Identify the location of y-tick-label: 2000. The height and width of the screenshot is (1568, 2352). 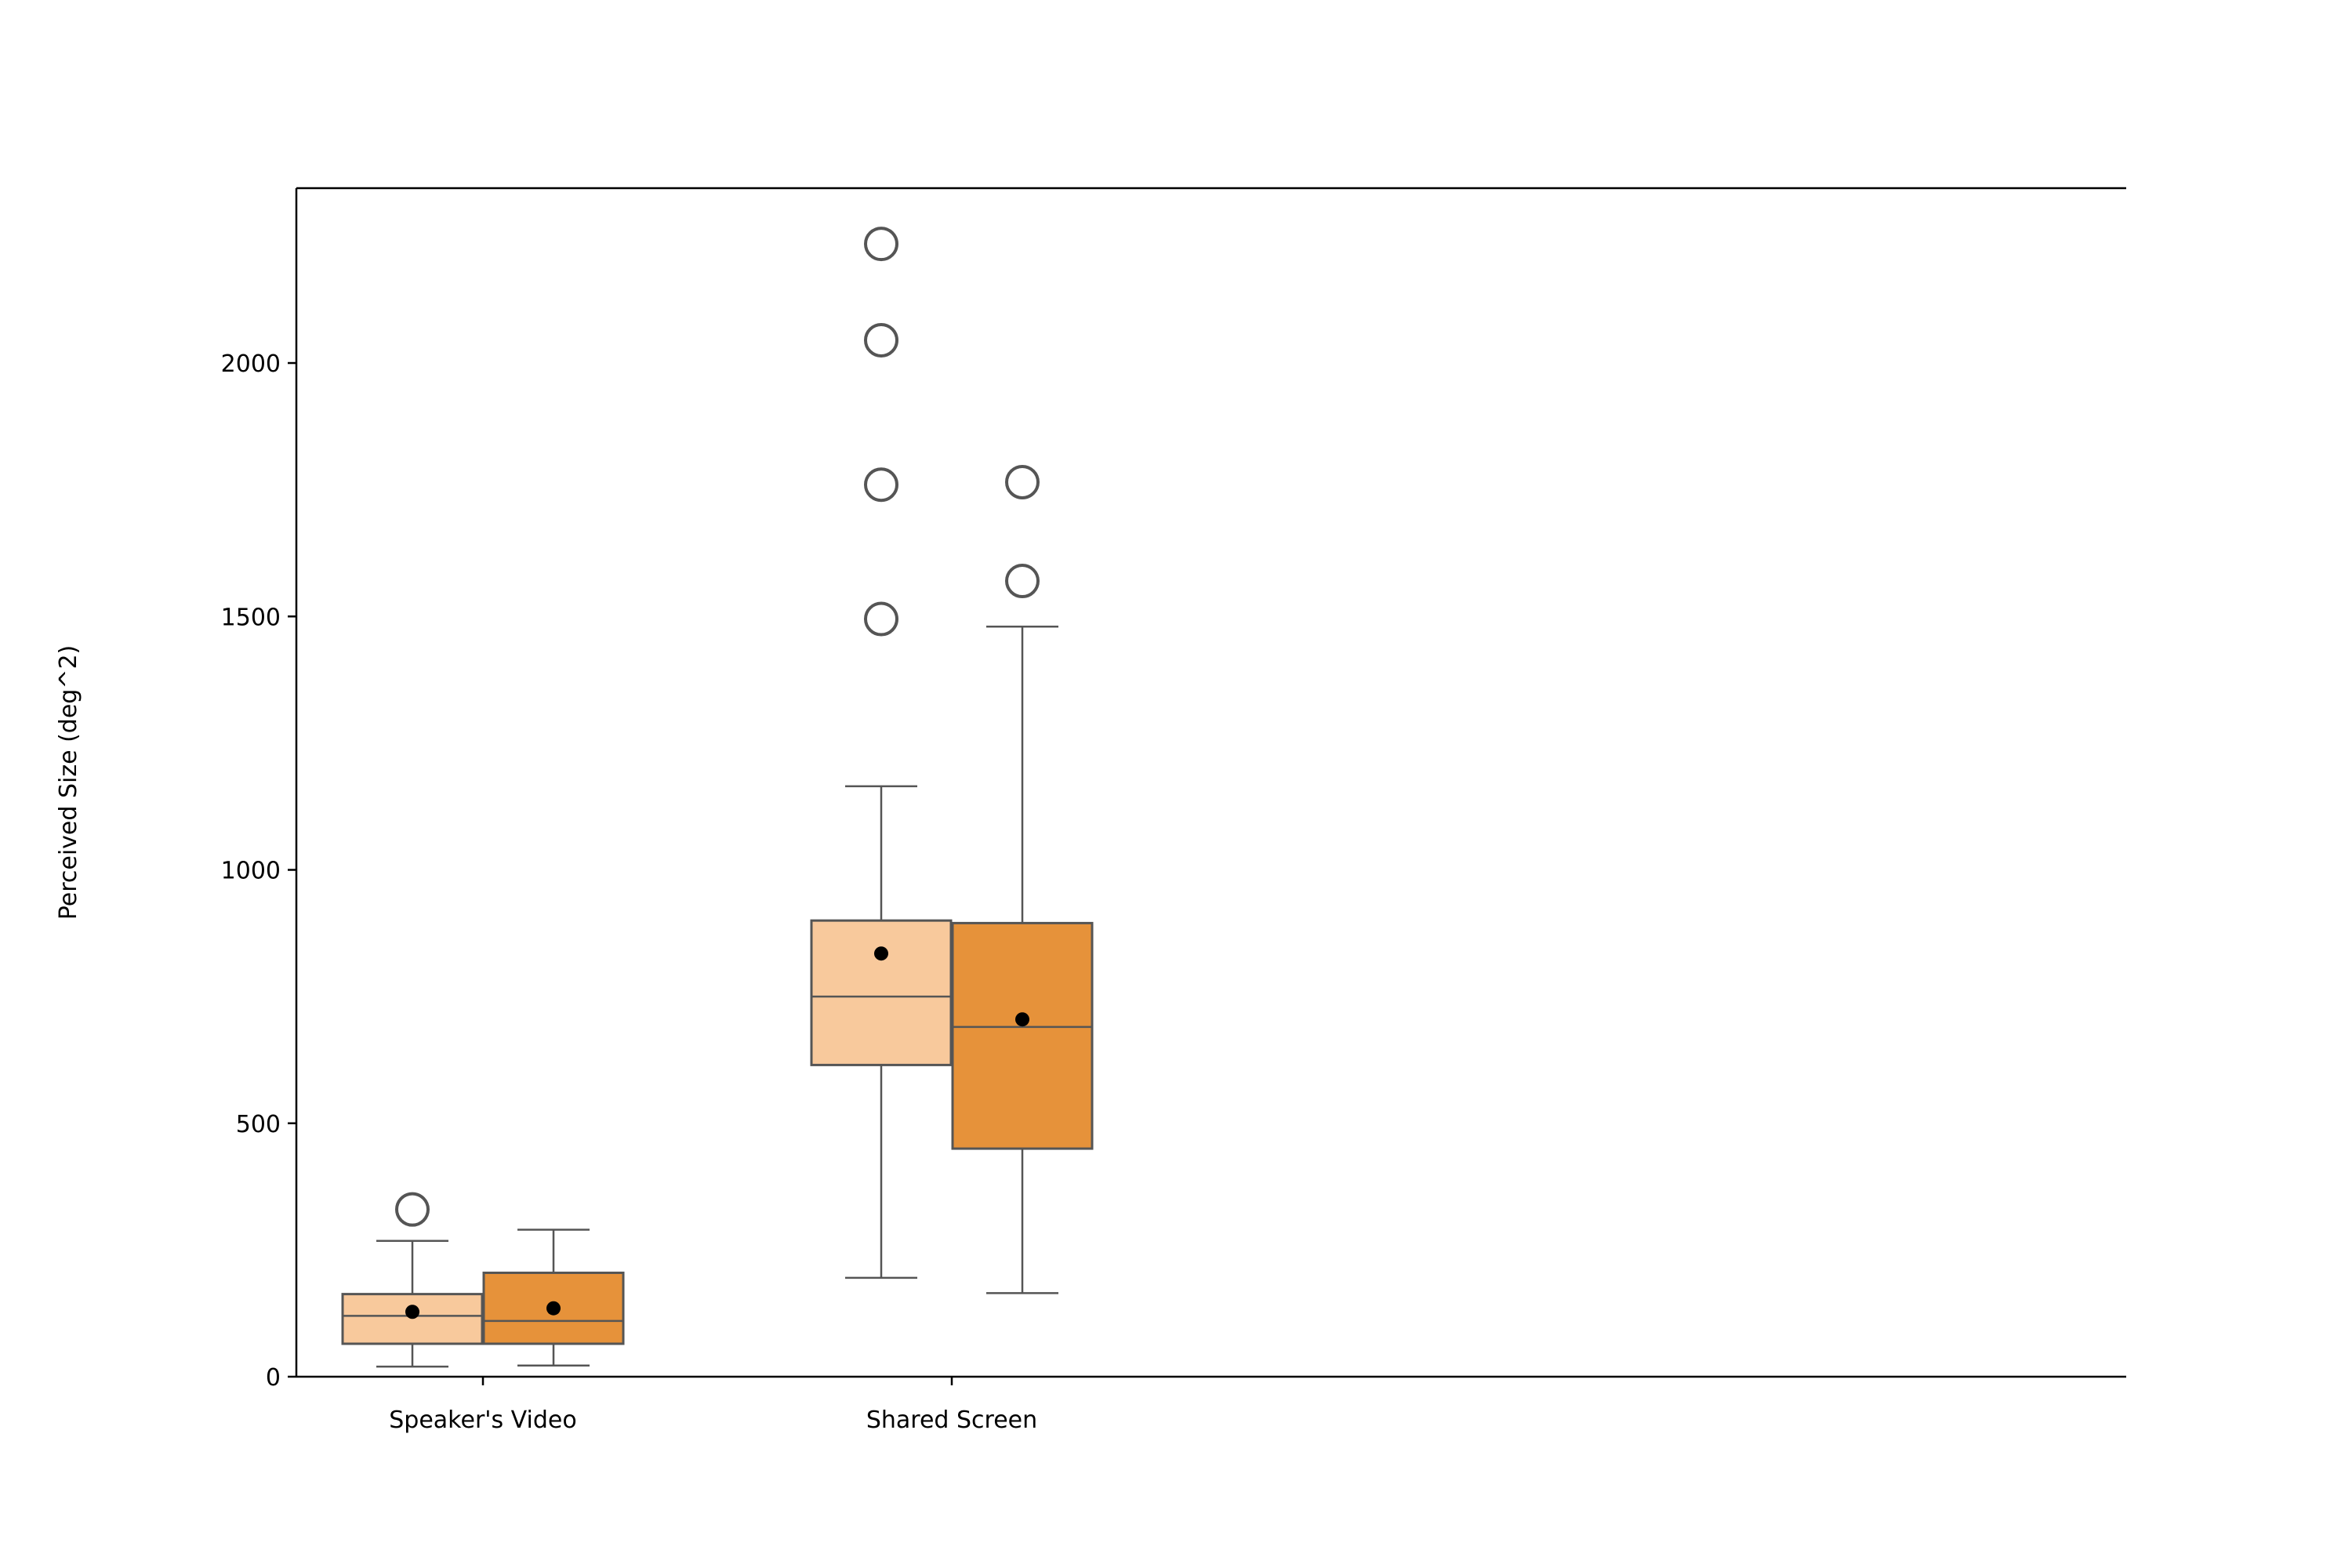
(251, 364).